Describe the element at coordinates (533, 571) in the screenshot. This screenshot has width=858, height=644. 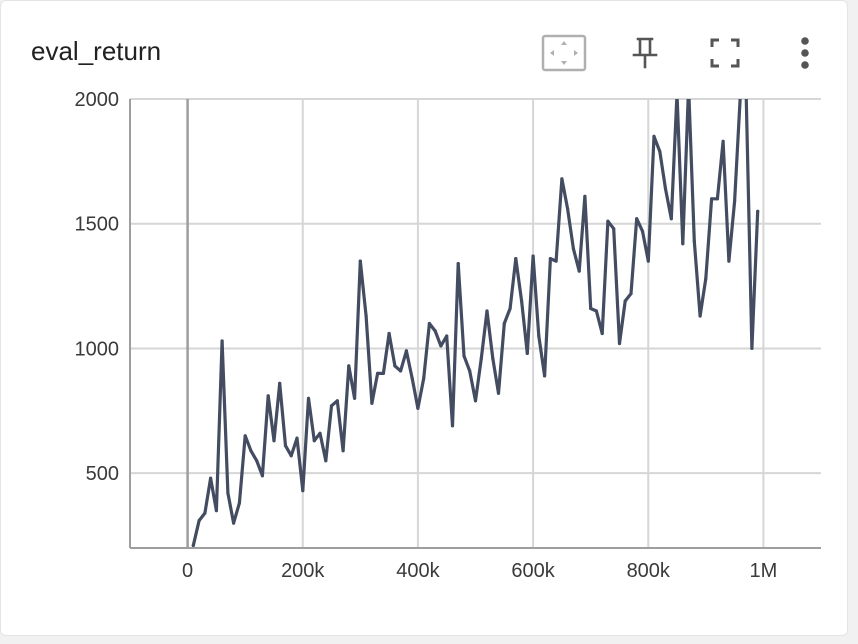
I see `x-tick-label-3: 600k` at that location.